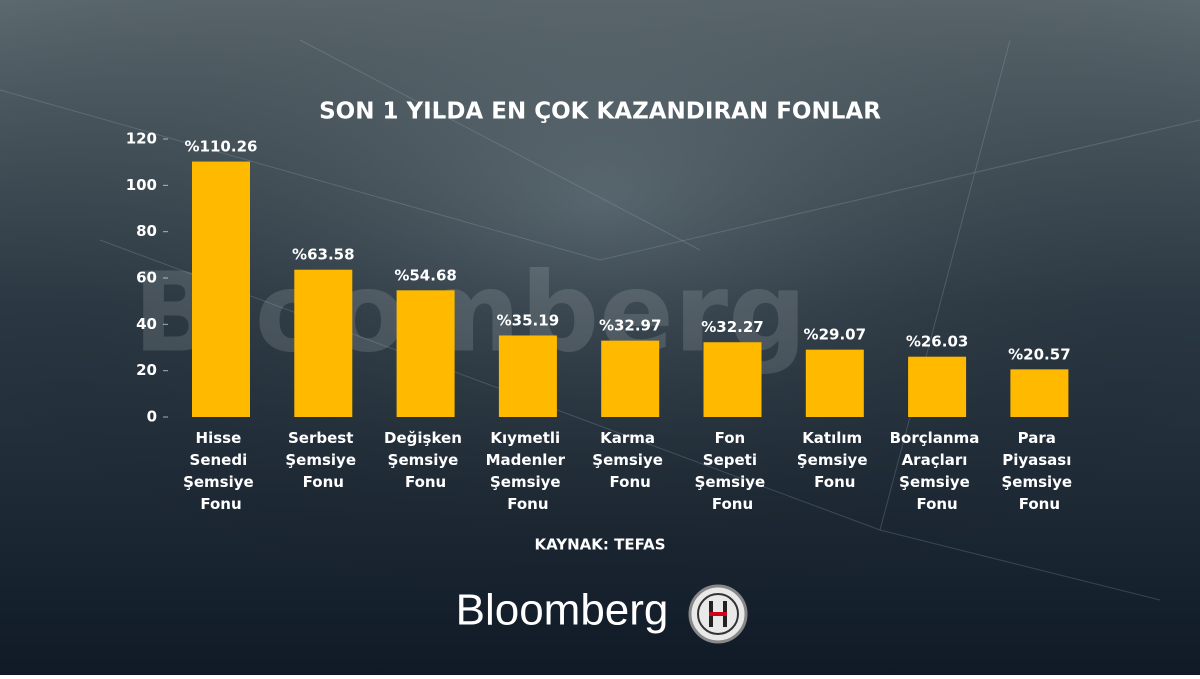 Image resolution: width=1200 pixels, height=679 pixels. Describe the element at coordinates (146, 231) in the screenshot. I see `y-tick-label: 80` at that location.